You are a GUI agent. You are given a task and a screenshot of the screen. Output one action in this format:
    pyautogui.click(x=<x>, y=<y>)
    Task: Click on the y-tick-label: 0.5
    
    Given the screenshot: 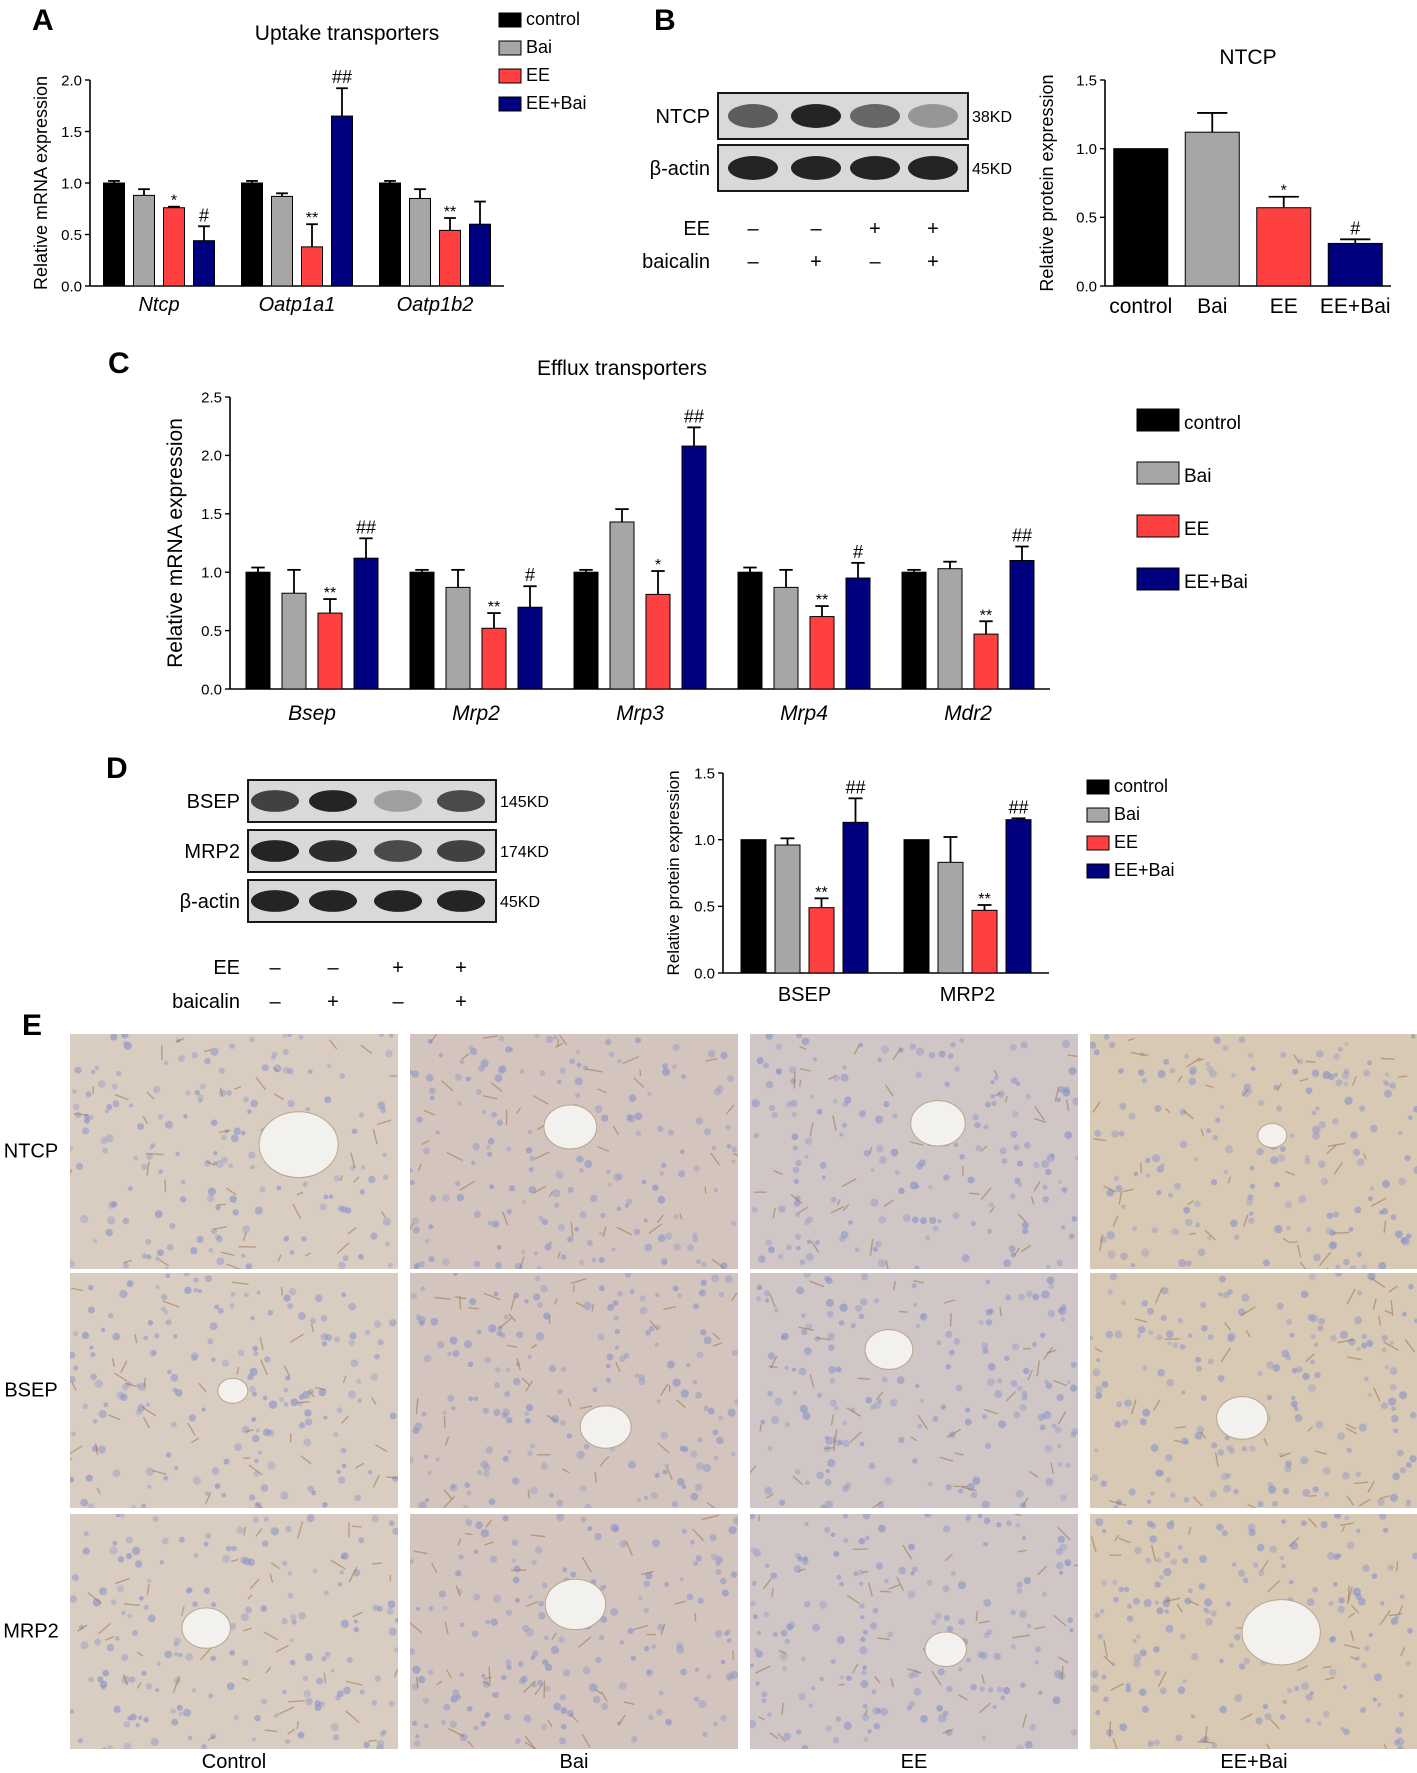 What is the action you would take?
    pyautogui.click(x=1086, y=218)
    